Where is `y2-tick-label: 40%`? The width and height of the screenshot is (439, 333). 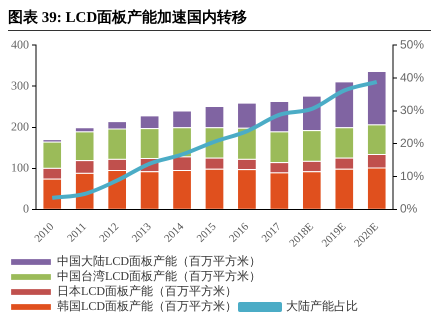
y2-tick-label: 40% is located at coordinates (412, 77).